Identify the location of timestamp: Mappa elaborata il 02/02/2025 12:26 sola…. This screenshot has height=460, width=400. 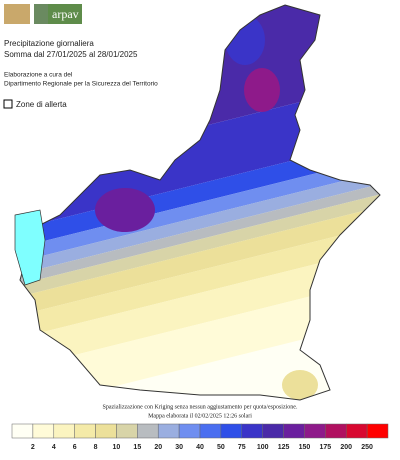
(200, 416).